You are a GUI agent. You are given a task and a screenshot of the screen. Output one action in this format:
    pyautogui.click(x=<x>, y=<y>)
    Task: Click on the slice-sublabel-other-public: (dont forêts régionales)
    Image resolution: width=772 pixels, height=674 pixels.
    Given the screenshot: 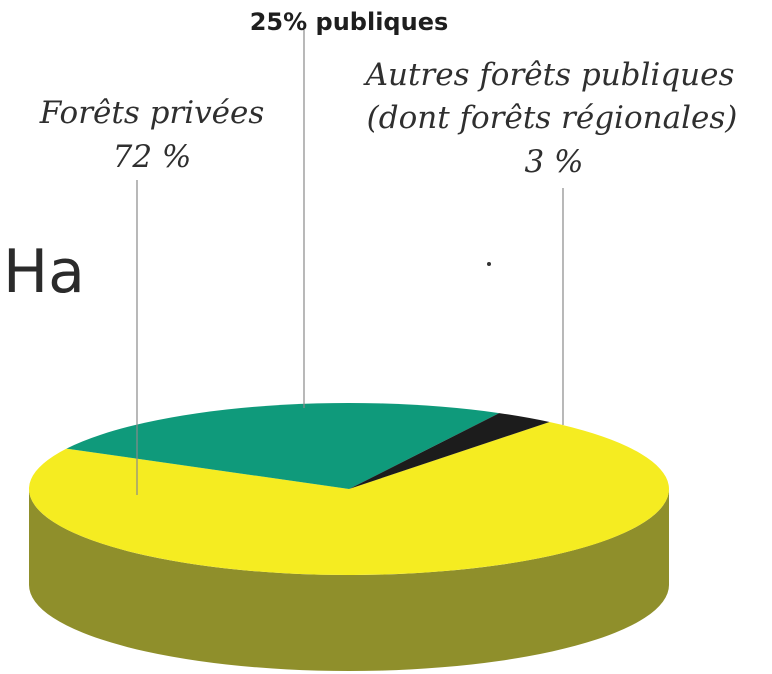 What is the action you would take?
    pyautogui.click(x=552, y=118)
    